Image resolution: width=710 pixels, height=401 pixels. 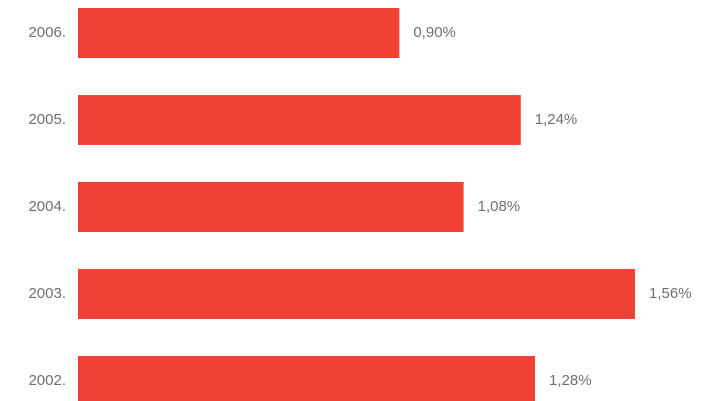 What do you see at coordinates (47, 380) in the screenshot?
I see `category-label-4: 2002.` at bounding box center [47, 380].